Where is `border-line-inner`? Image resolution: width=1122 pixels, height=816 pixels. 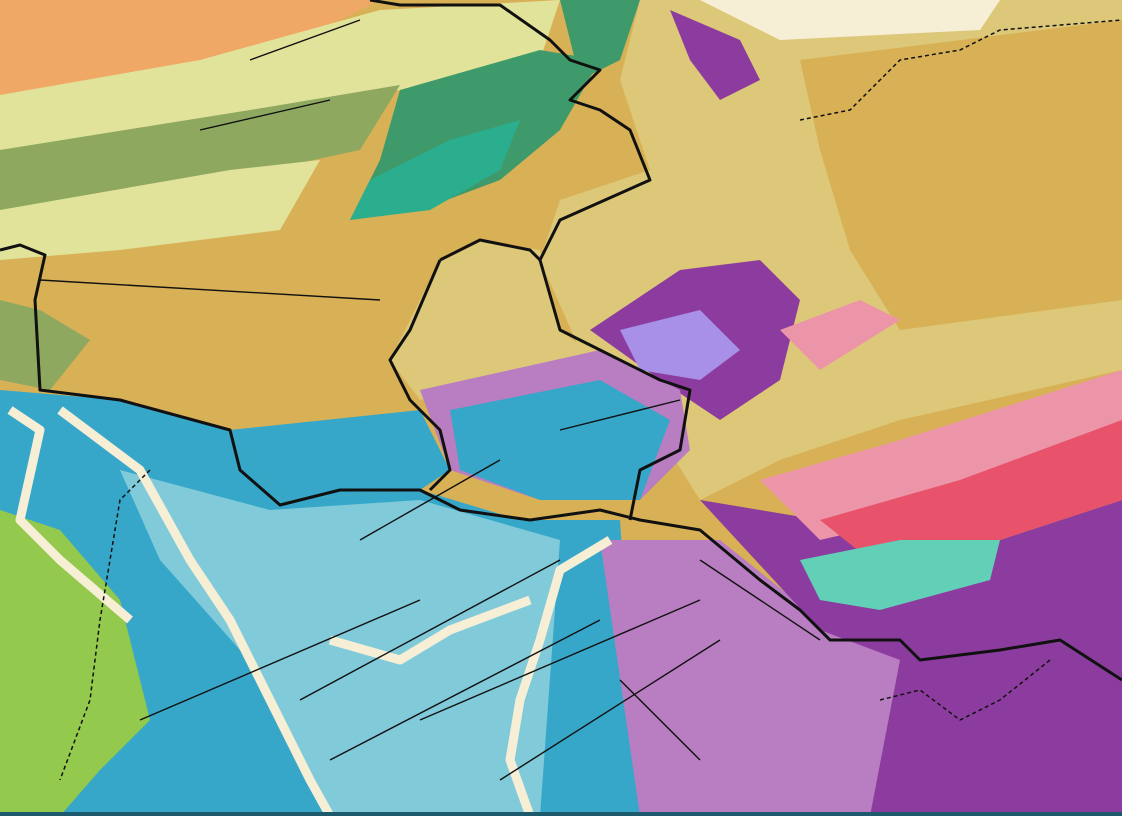
border-line-inner is located at coordinates (490, 250).